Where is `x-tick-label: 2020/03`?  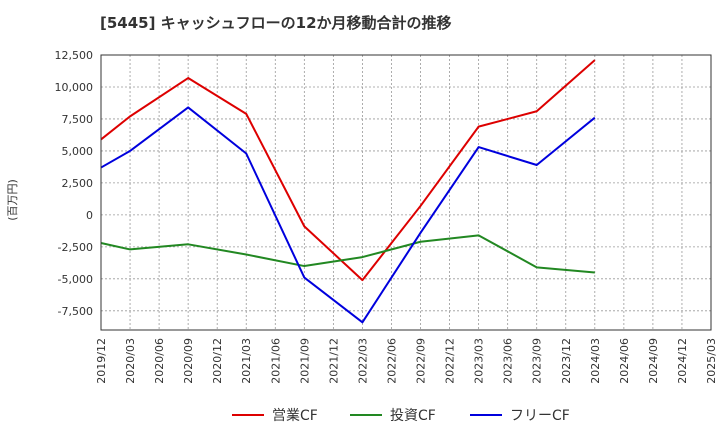
x-tick-label: 2020/03 is located at coordinates (130, 361).